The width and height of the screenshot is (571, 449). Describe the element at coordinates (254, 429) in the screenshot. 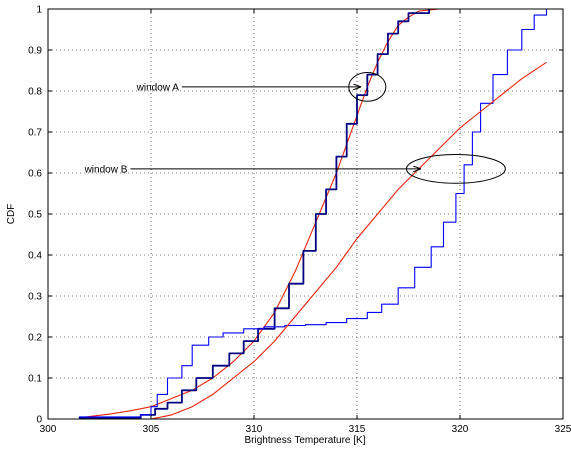

I see `x-tick-label: 310` at that location.